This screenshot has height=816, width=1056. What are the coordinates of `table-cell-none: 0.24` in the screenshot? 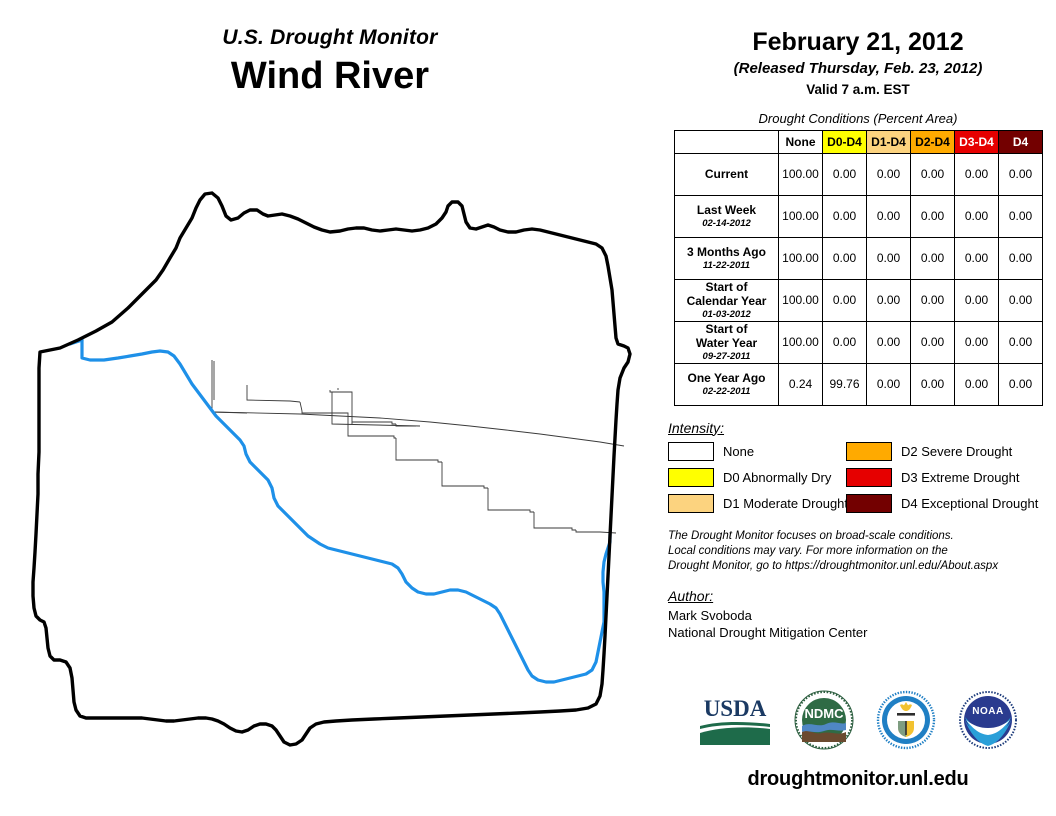 It's located at (800, 384).